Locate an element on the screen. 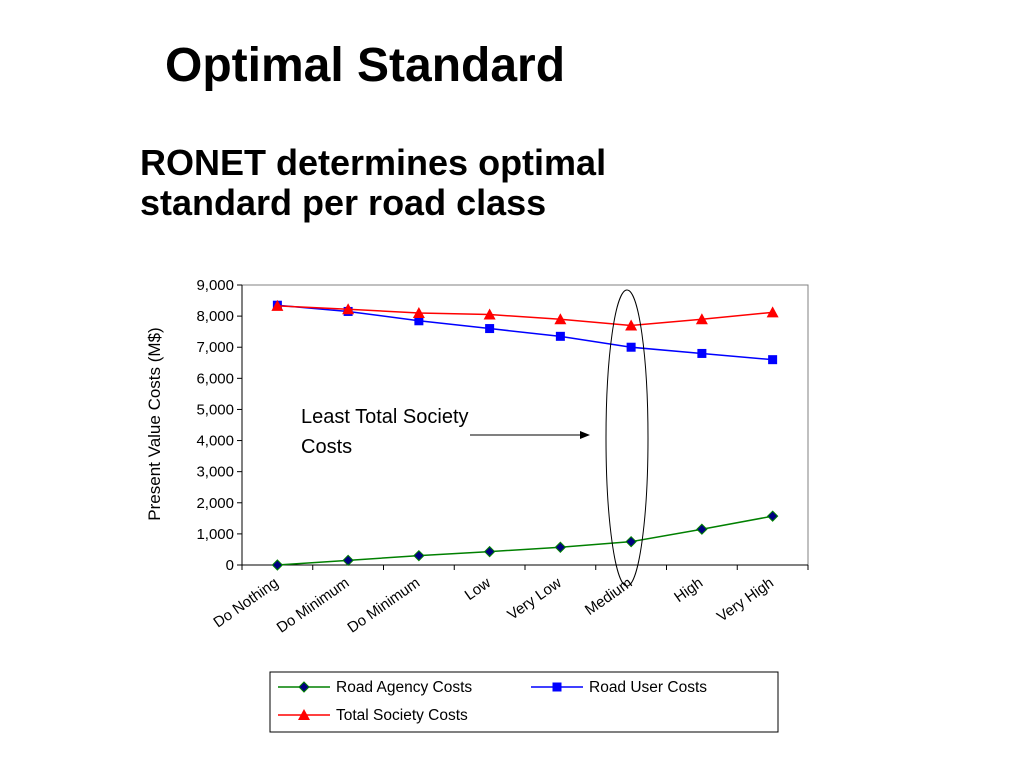 This screenshot has height=768, width=1024. series-total-society-costs is located at coordinates (525, 315).